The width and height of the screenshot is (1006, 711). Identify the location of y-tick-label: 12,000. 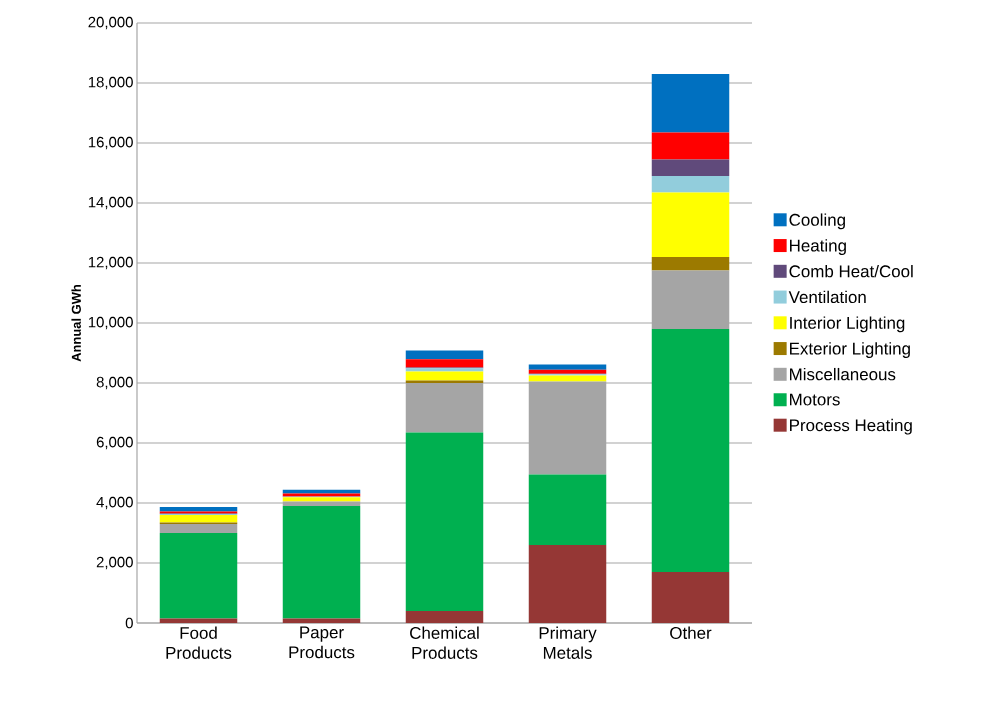
(110, 263).